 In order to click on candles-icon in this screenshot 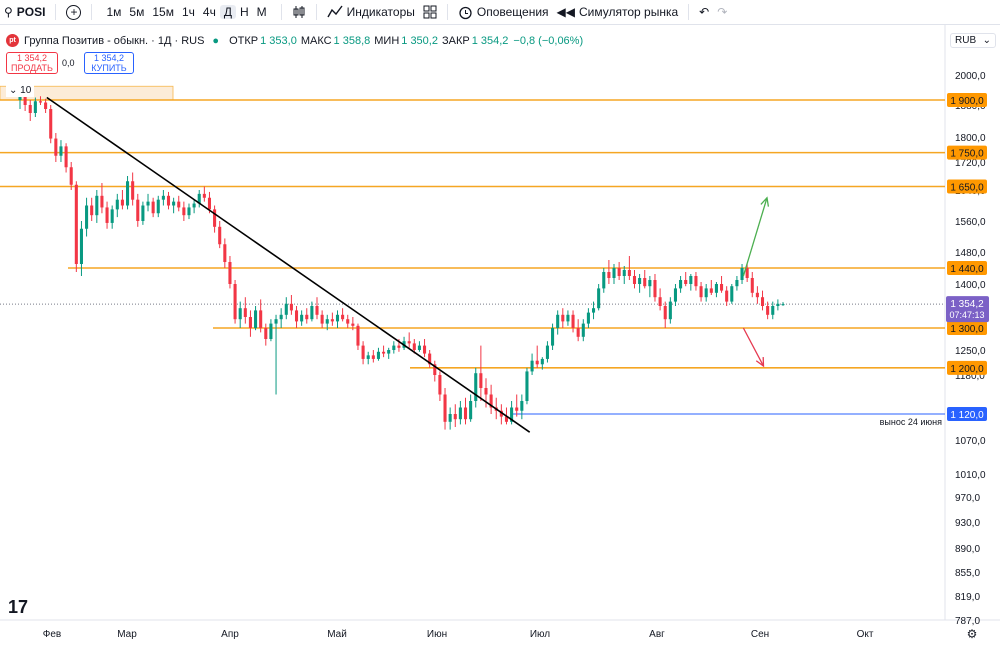, I will do `click(299, 12)`.